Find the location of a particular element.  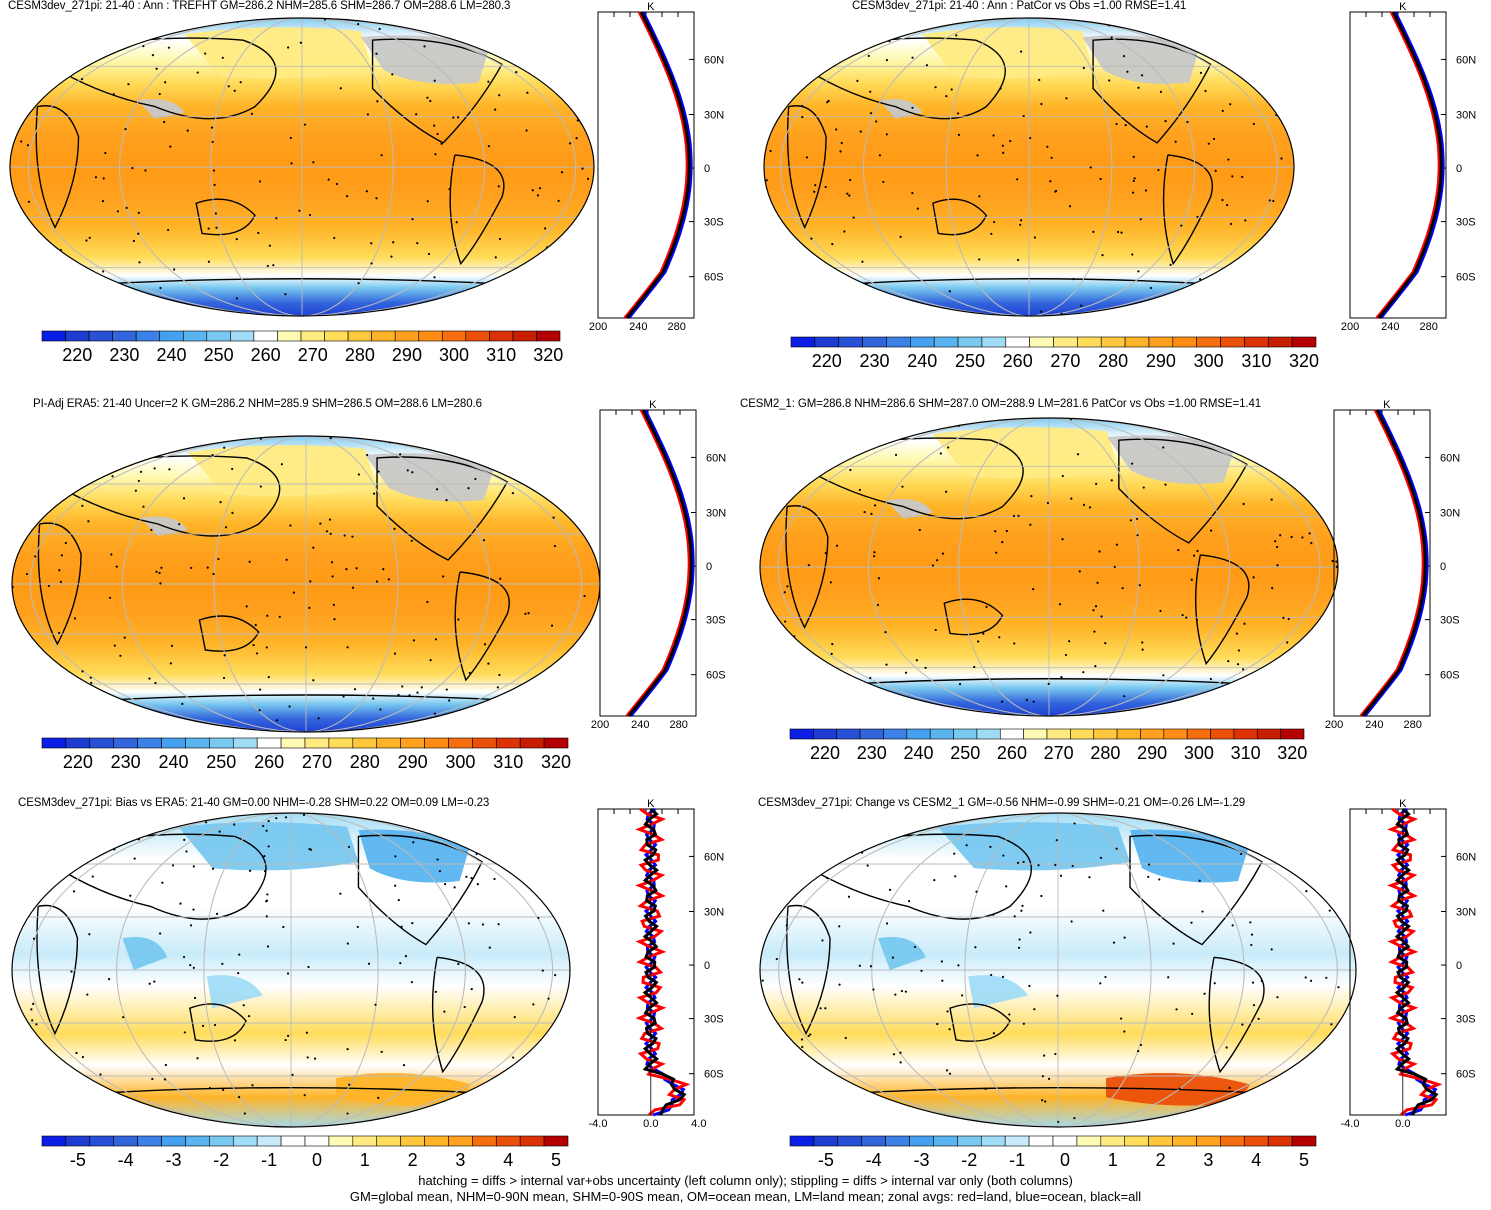

zonal-curve-all is located at coordinates (1410, 165).